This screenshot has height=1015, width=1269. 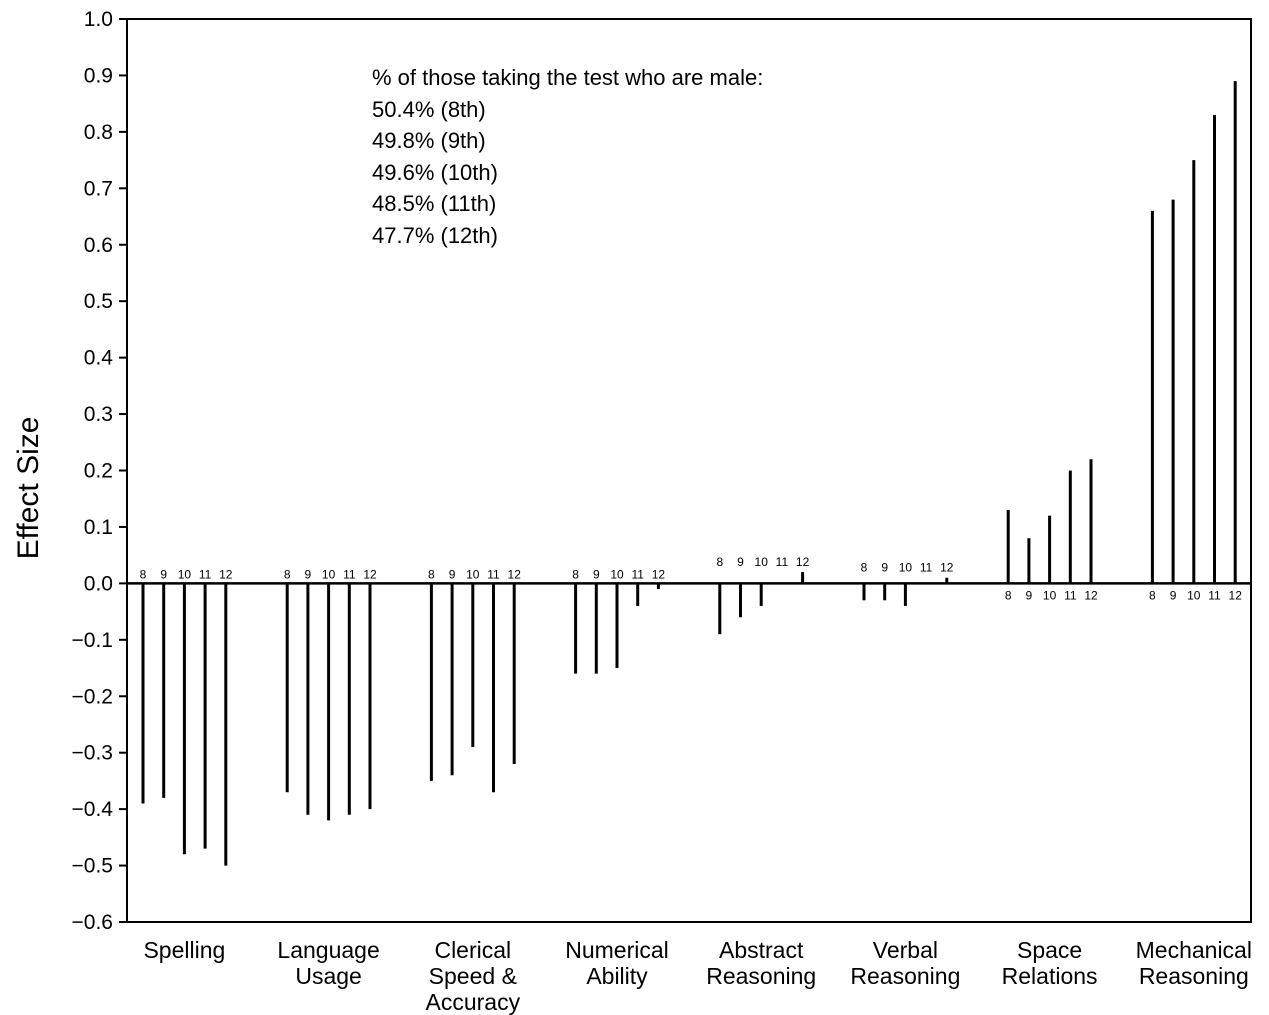 I want to click on annotation-line: 49.6% (10th), so click(x=435, y=172).